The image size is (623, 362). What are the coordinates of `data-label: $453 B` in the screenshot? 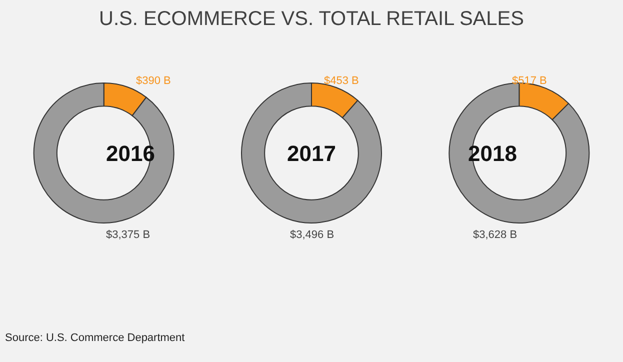 It's located at (341, 81).